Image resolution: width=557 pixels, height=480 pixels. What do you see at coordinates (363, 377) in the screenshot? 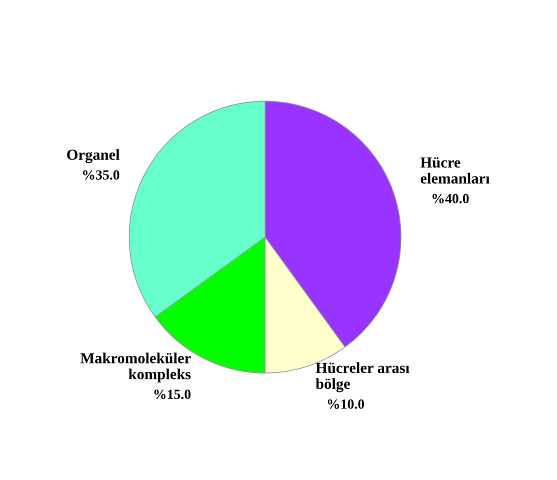
I see `slice-label: Hücreler arası bölge` at bounding box center [363, 377].